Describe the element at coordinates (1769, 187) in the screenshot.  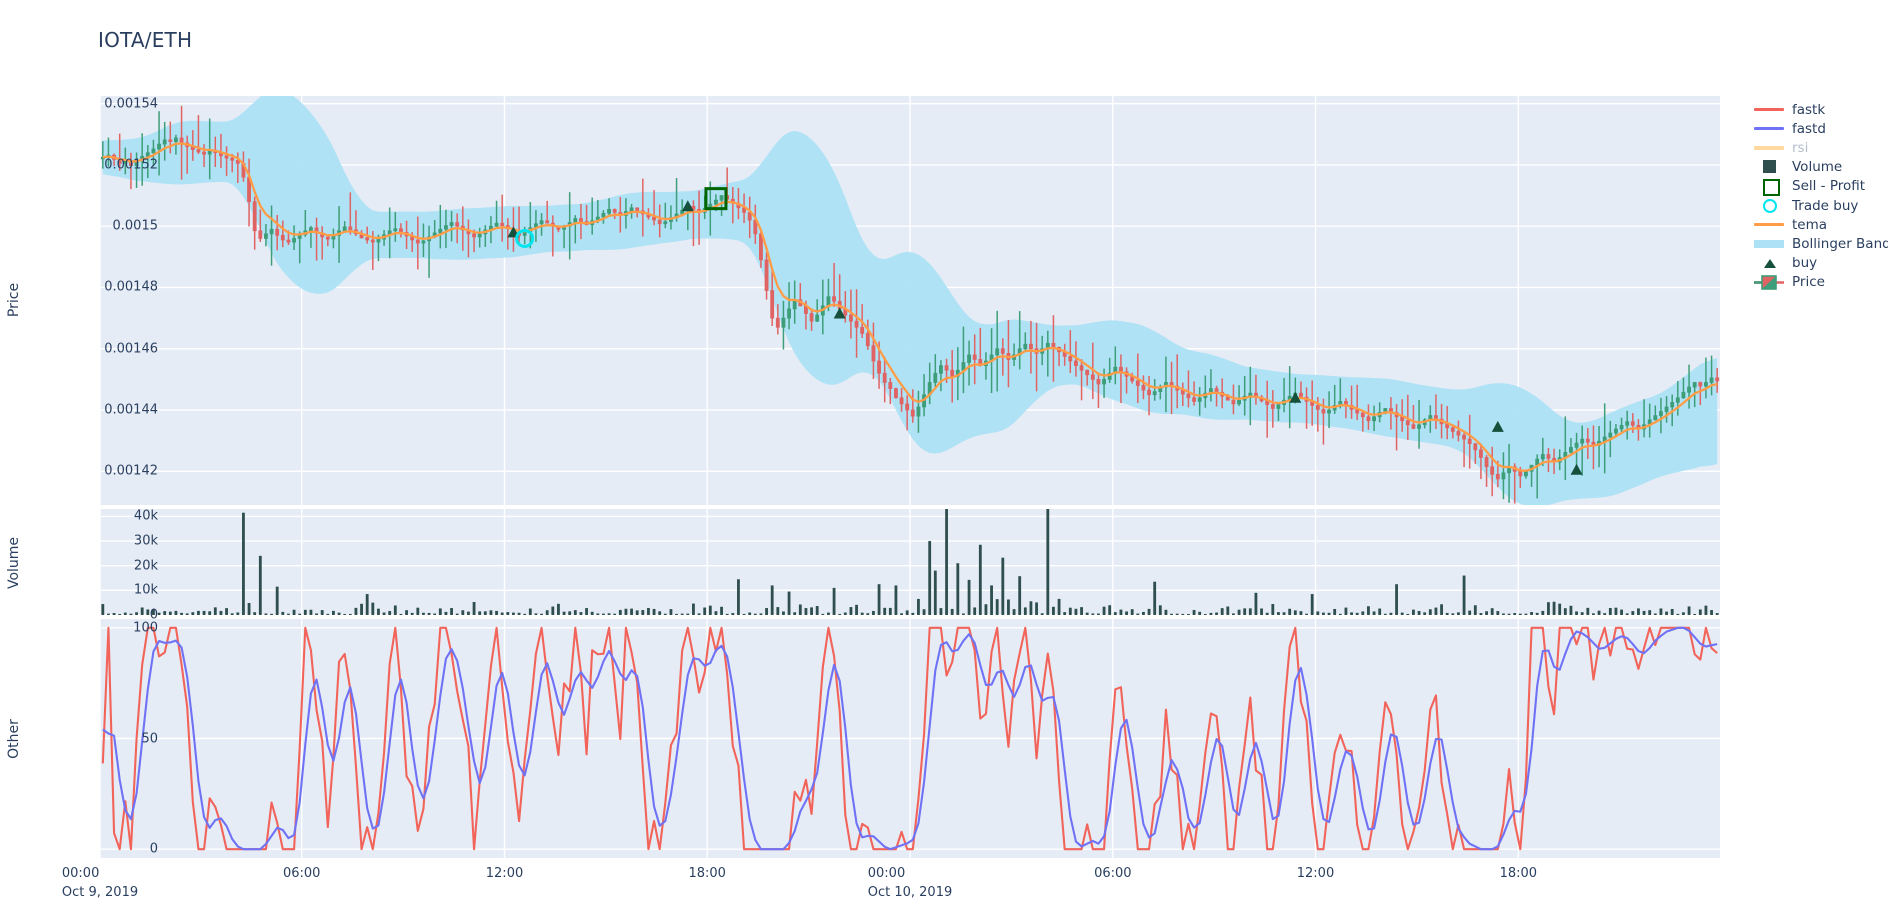
I see `legend-square-open-icon` at that location.